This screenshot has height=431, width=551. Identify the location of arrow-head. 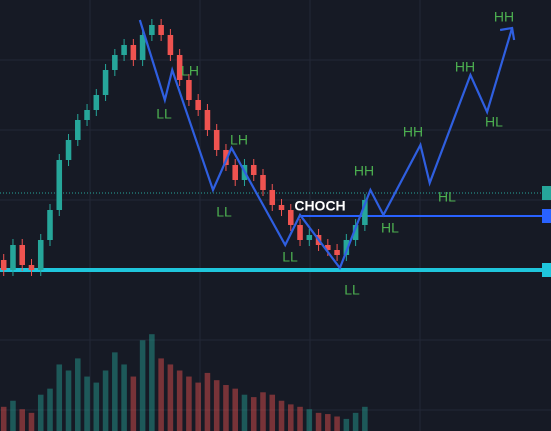
(507, 33).